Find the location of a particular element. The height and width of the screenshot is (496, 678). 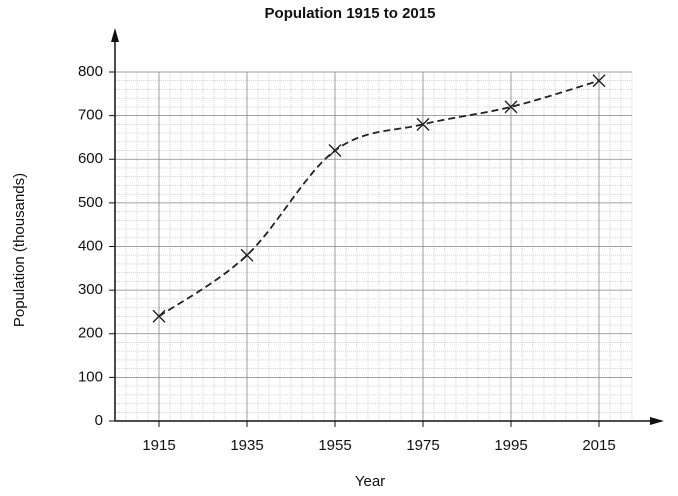

x-tick-label: 1995 is located at coordinates (510, 445).